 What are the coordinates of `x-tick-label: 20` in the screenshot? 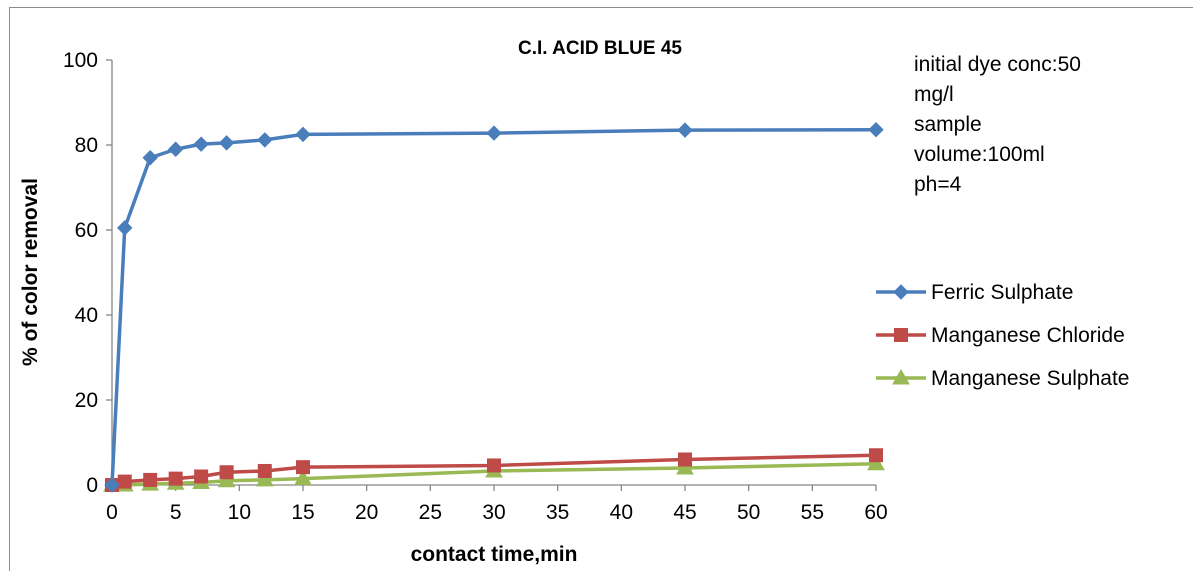 It's located at (366, 512).